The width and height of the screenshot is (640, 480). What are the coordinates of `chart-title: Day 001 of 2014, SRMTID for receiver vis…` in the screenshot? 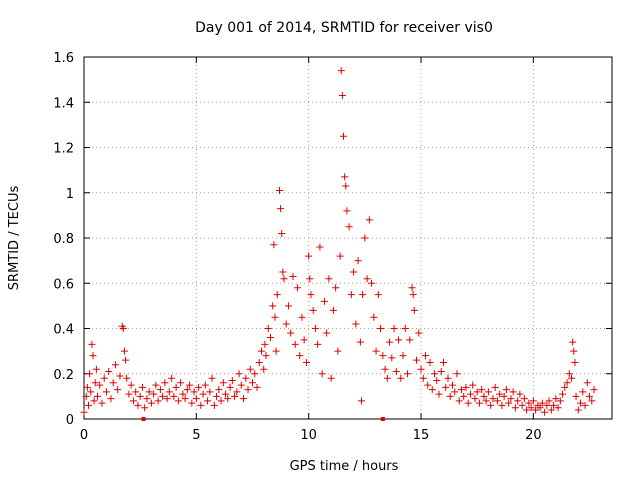 It's located at (344, 28).